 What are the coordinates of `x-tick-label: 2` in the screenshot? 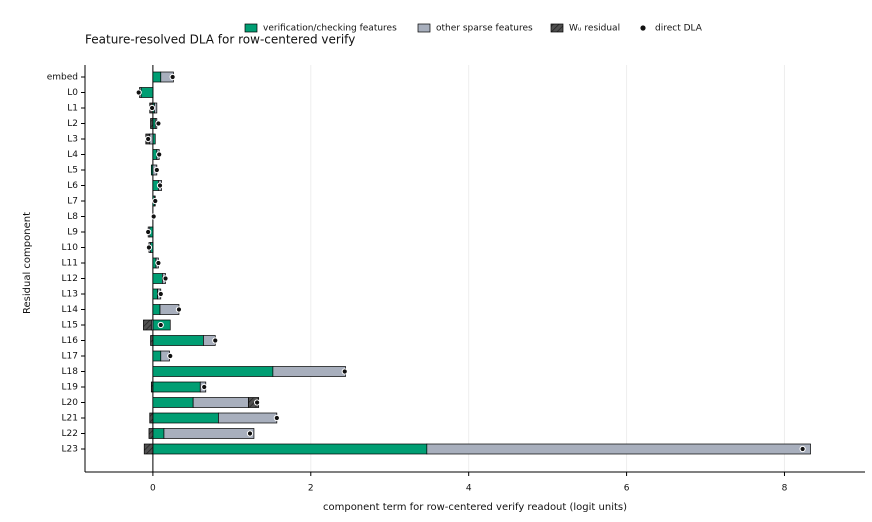 It's located at (311, 489).